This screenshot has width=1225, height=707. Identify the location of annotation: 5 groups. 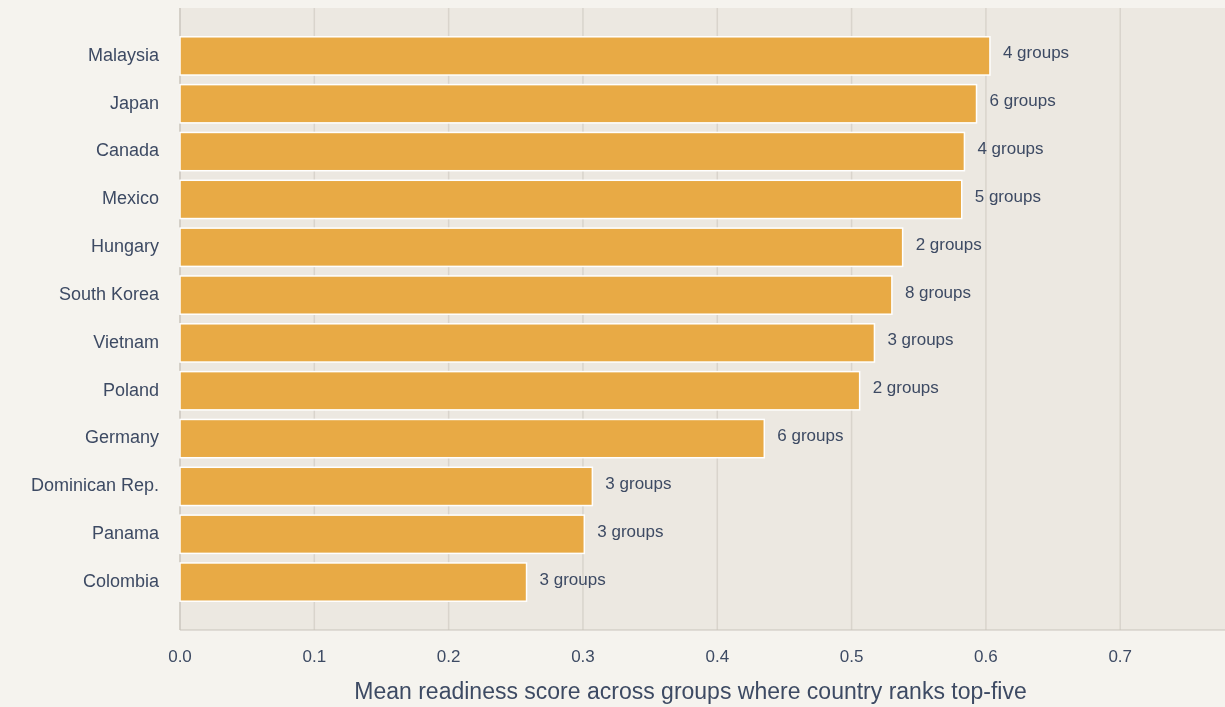
(1007, 196).